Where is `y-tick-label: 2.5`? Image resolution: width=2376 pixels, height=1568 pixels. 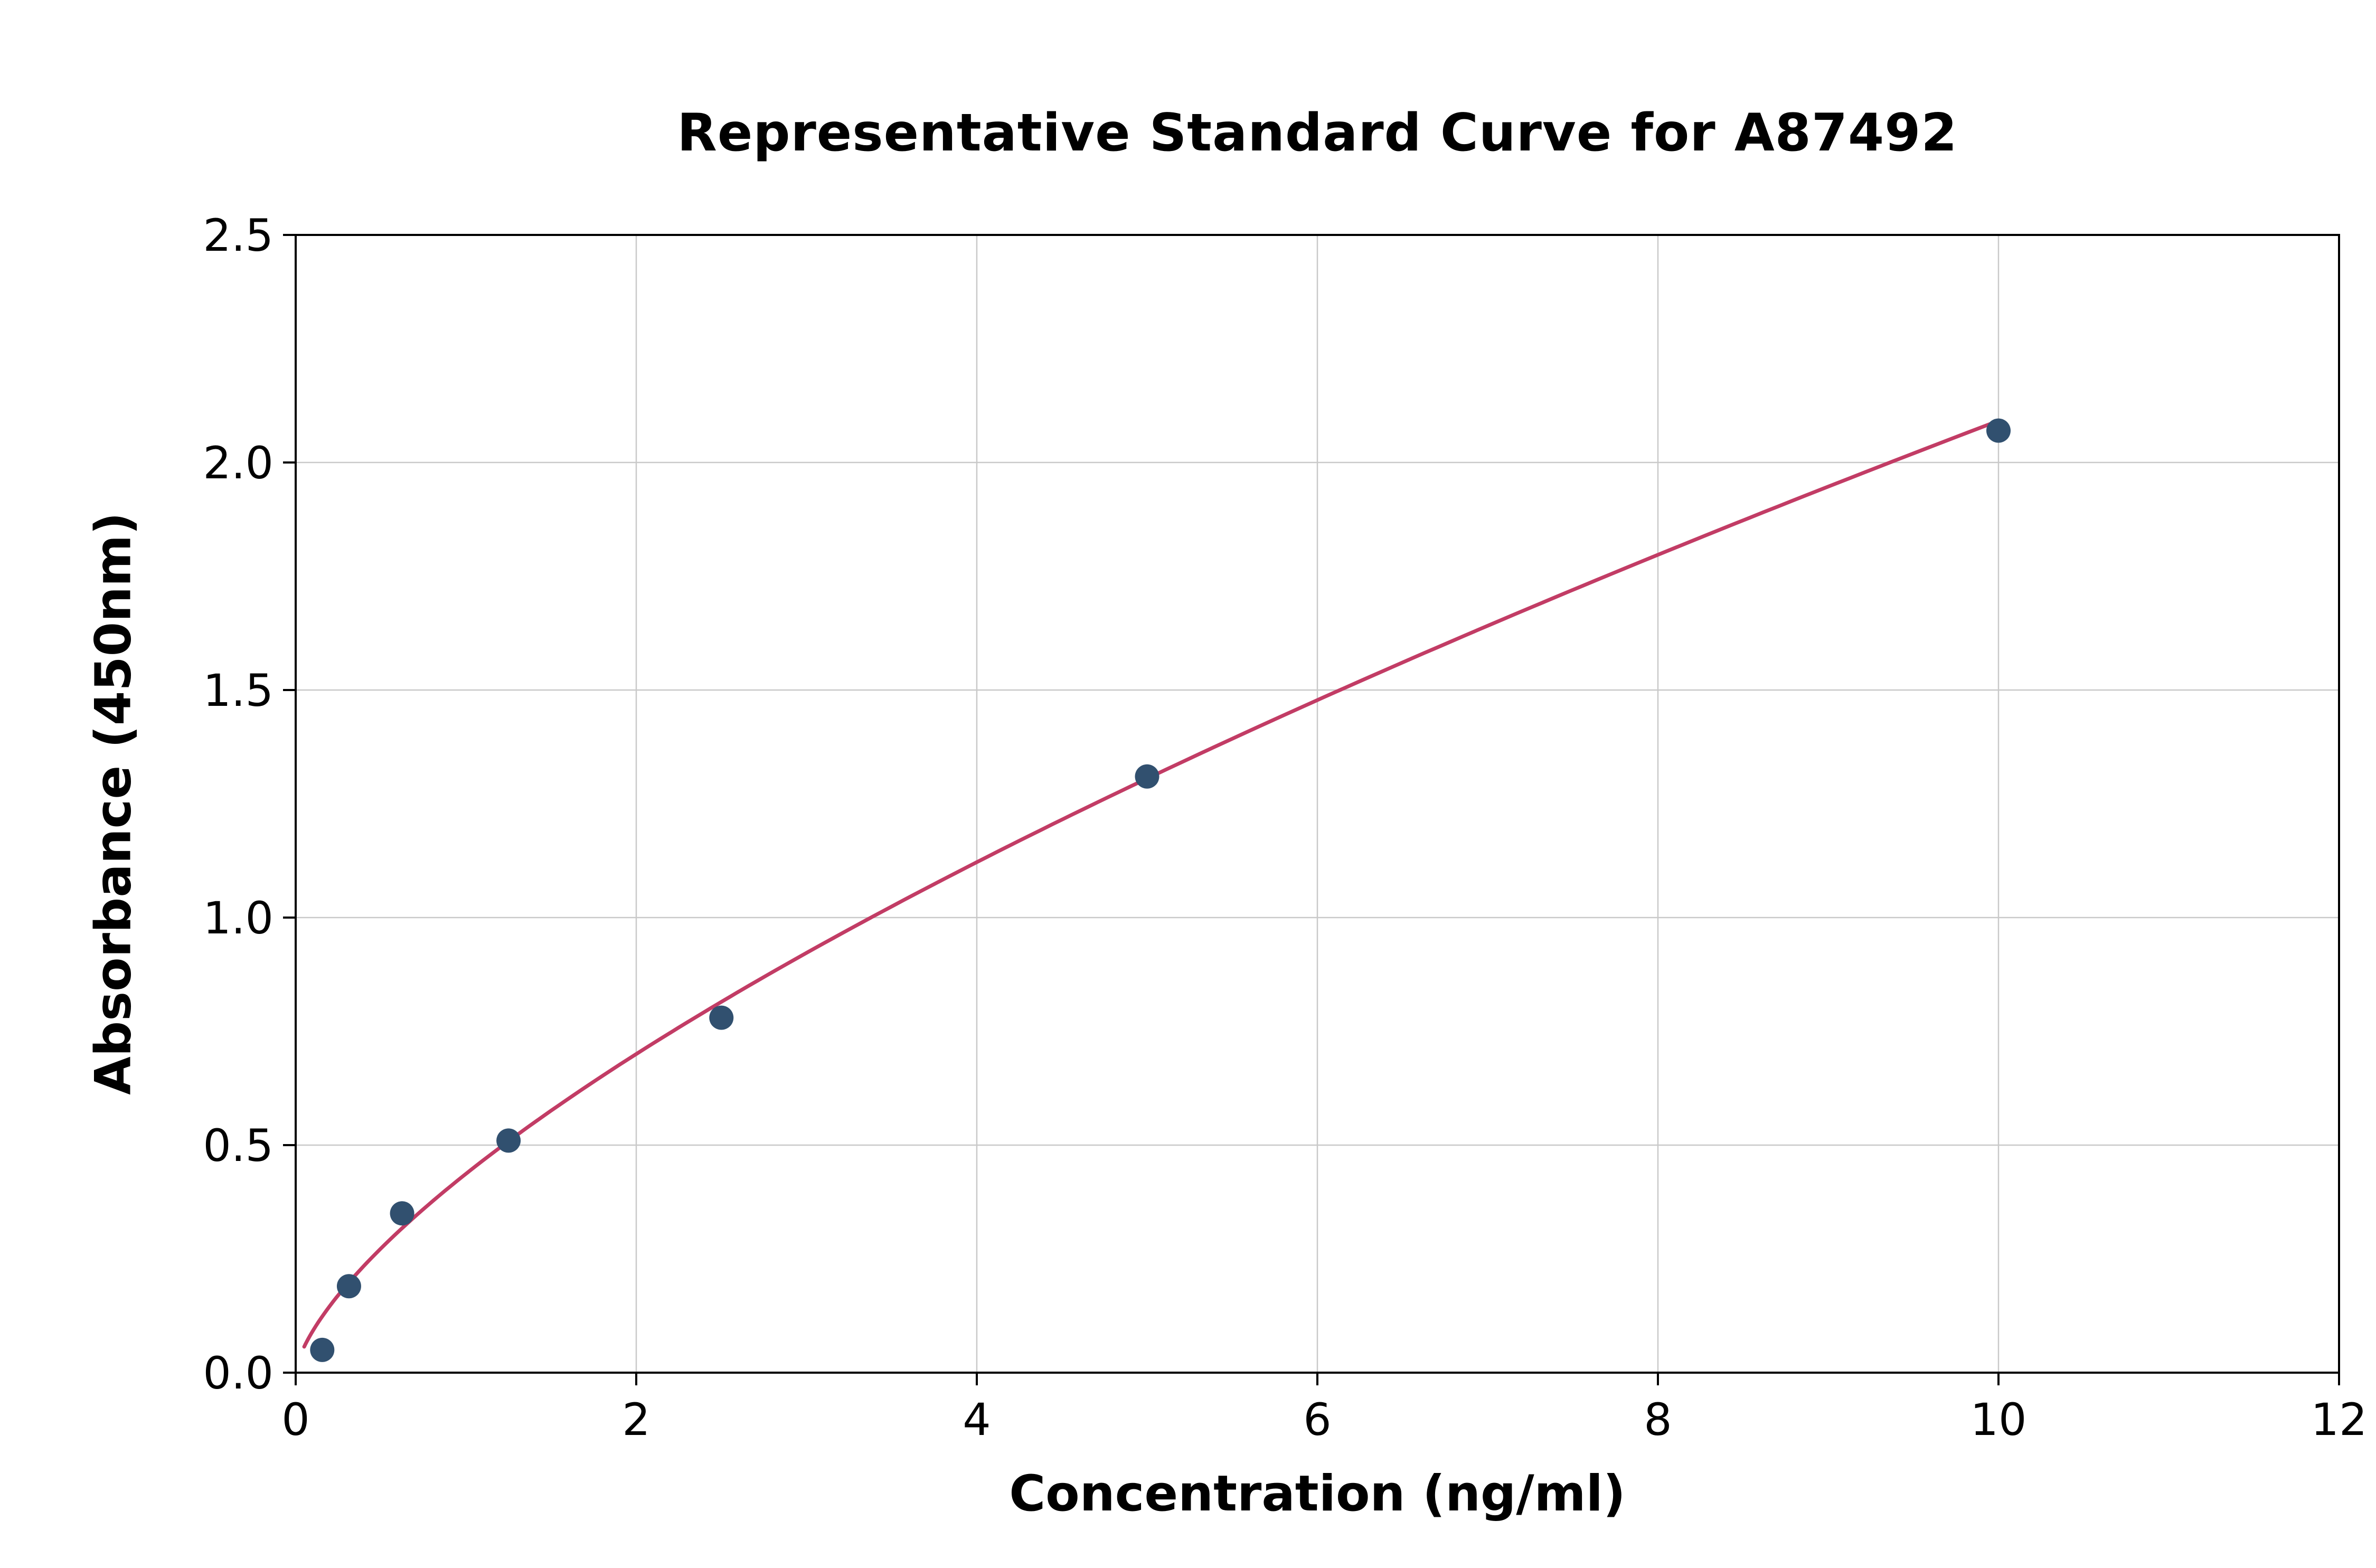 y-tick-label: 2.5 is located at coordinates (239, 235).